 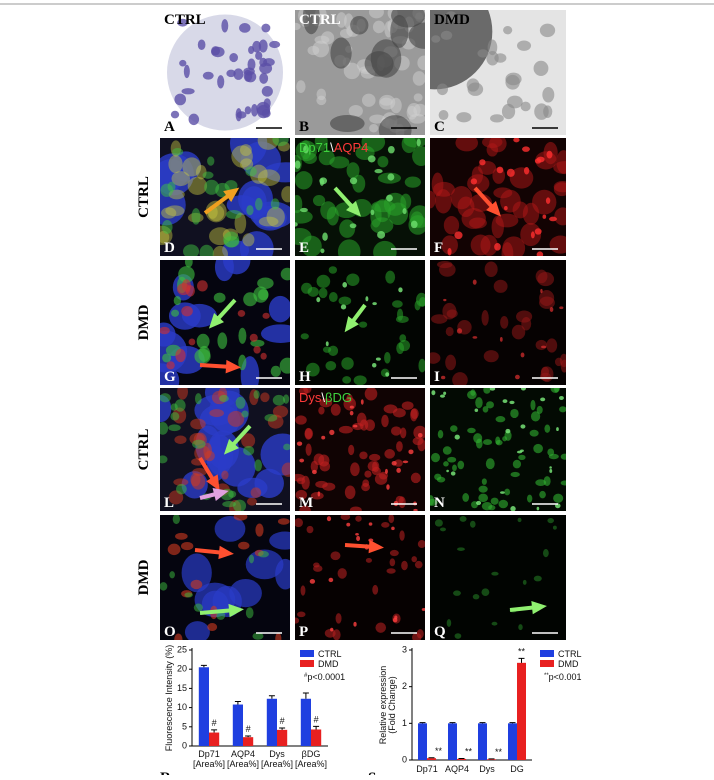 I want to click on micrograph: H, so click(x=361, y=322).